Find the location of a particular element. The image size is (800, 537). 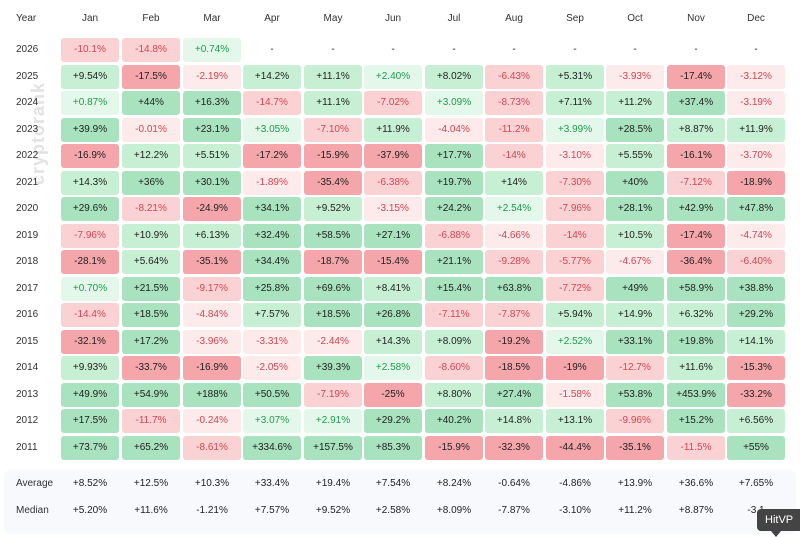

cell-2011-jun: +85.3% is located at coordinates (393, 447).